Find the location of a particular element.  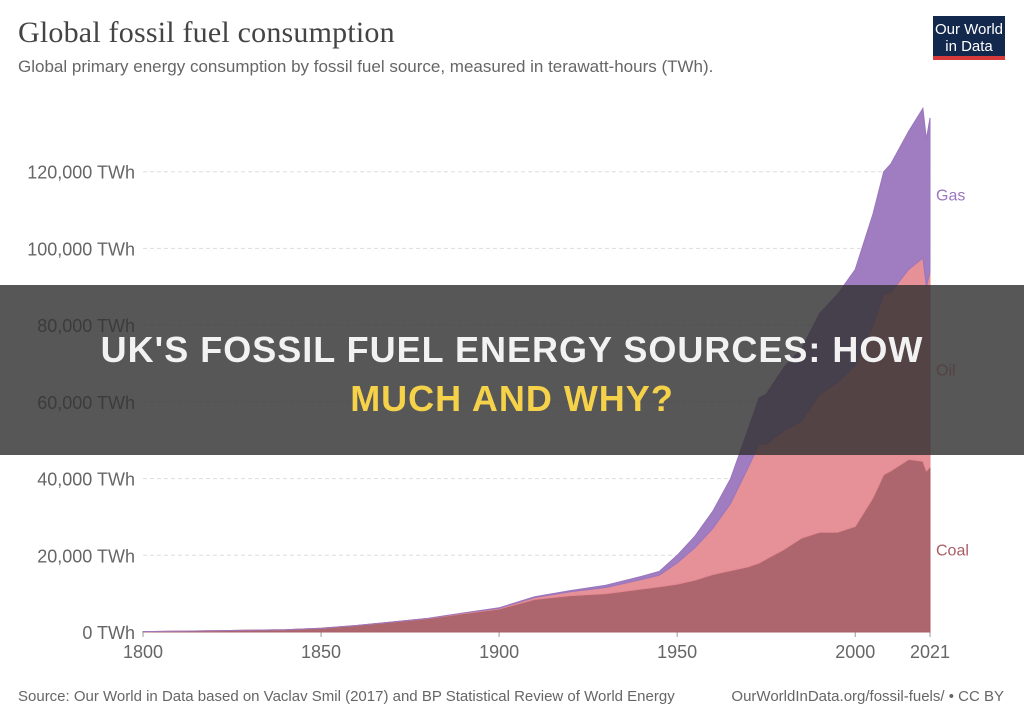

series-label-gas: Gas is located at coordinates (950, 196).